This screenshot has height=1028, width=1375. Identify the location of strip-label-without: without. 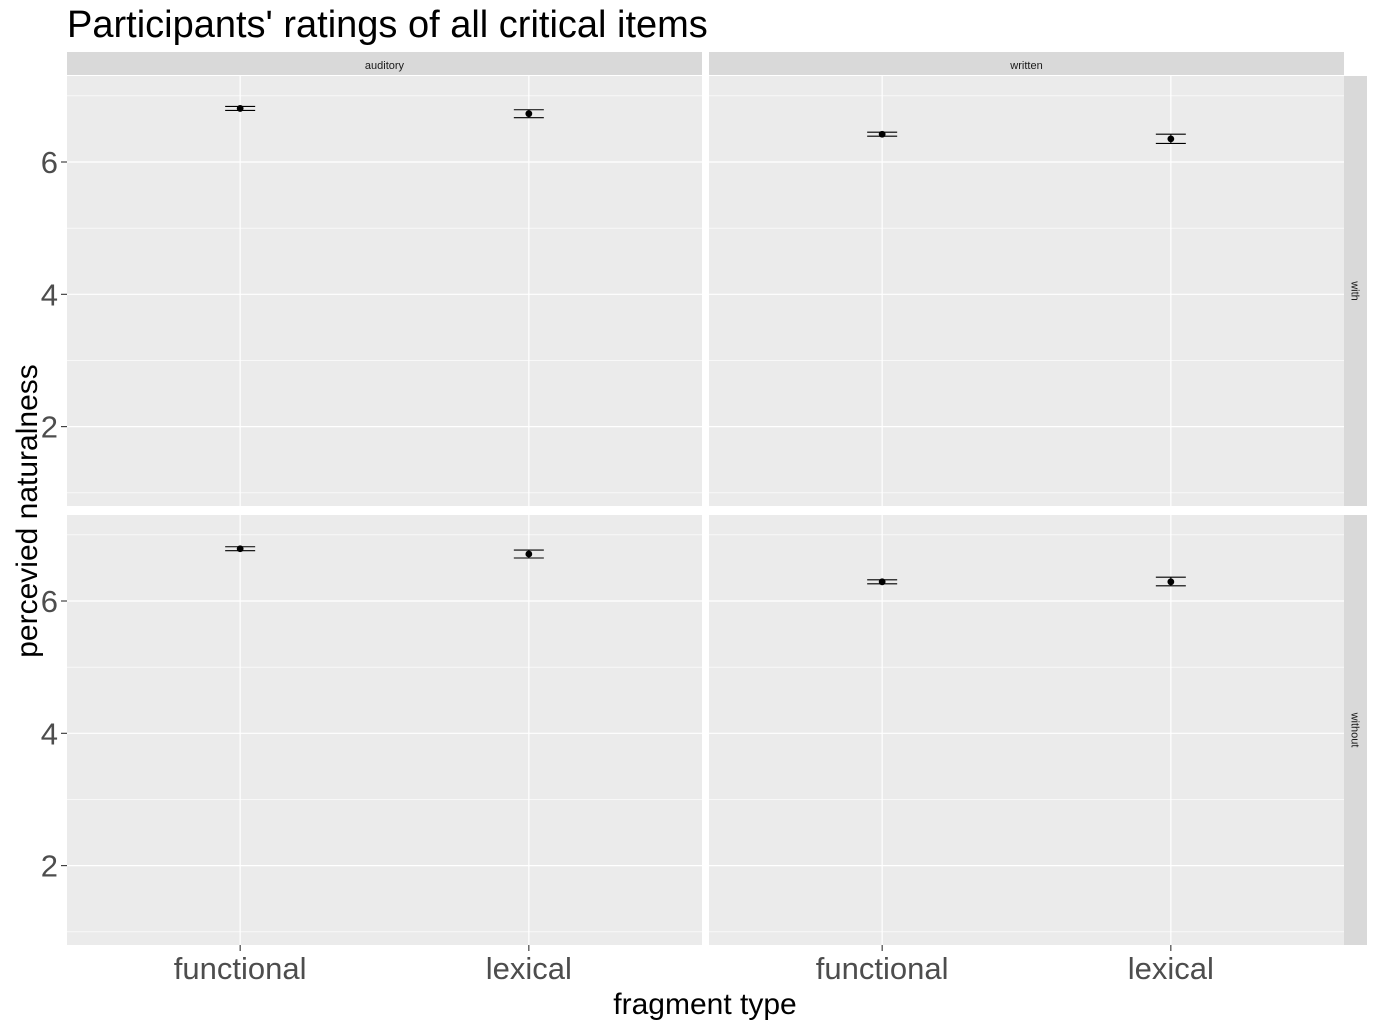
(1355, 730).